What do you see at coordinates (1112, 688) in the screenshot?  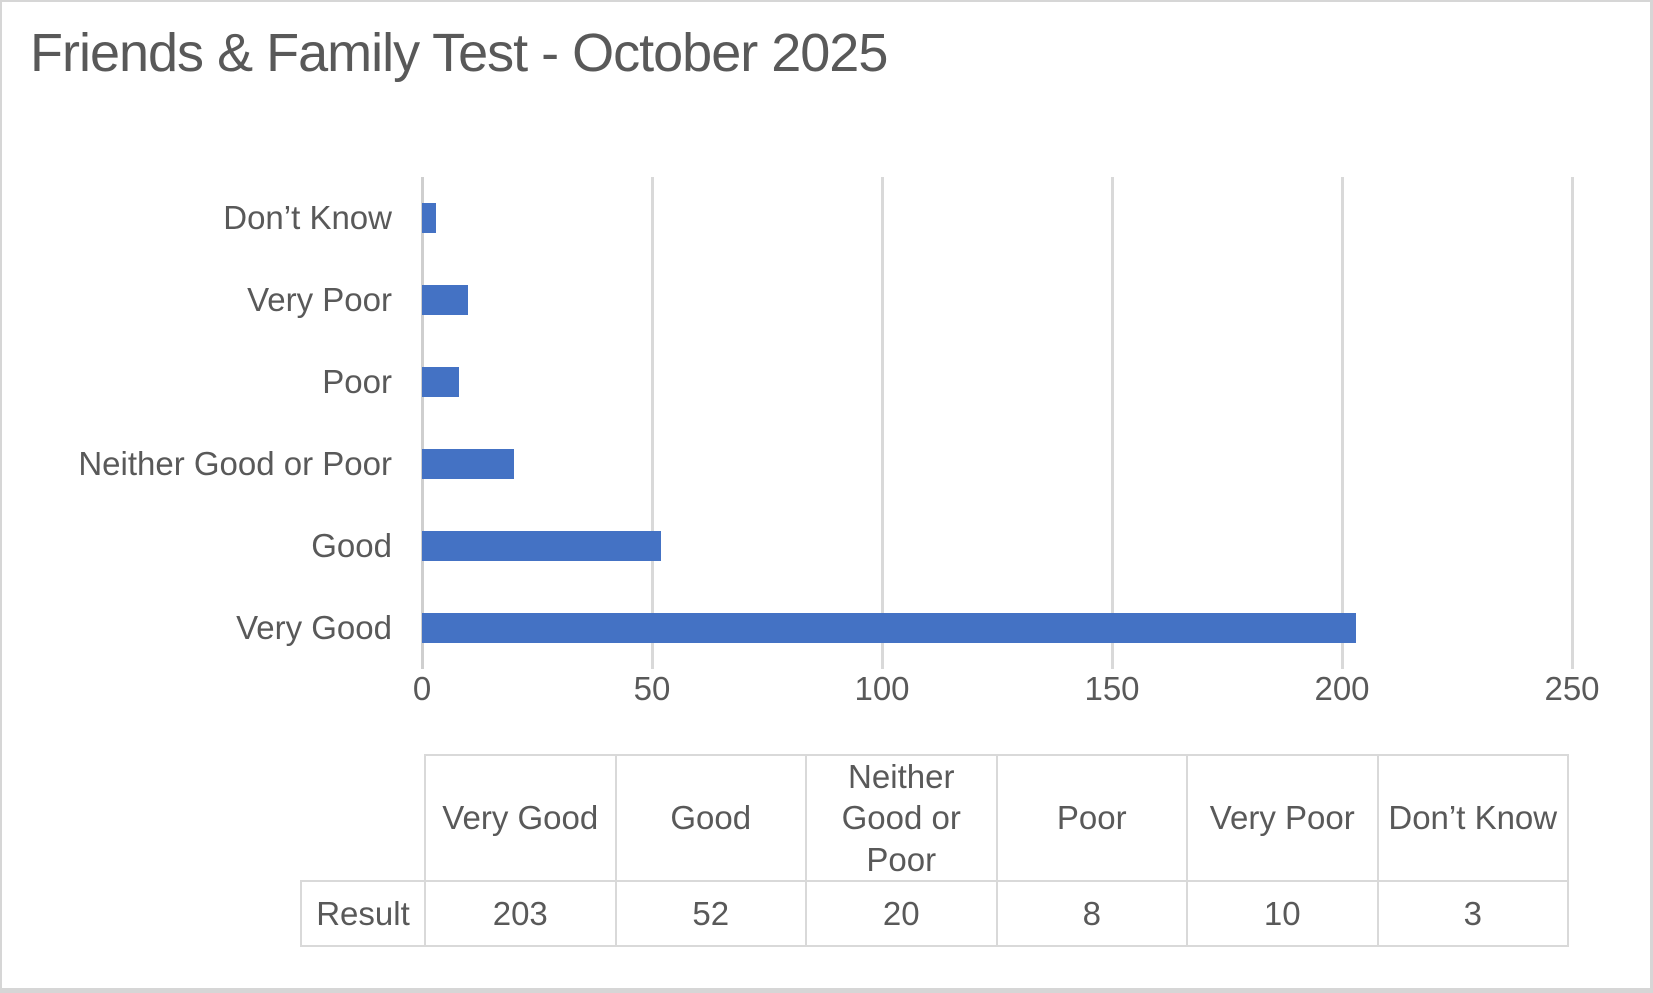 I see `x-tick-label-150: 150` at bounding box center [1112, 688].